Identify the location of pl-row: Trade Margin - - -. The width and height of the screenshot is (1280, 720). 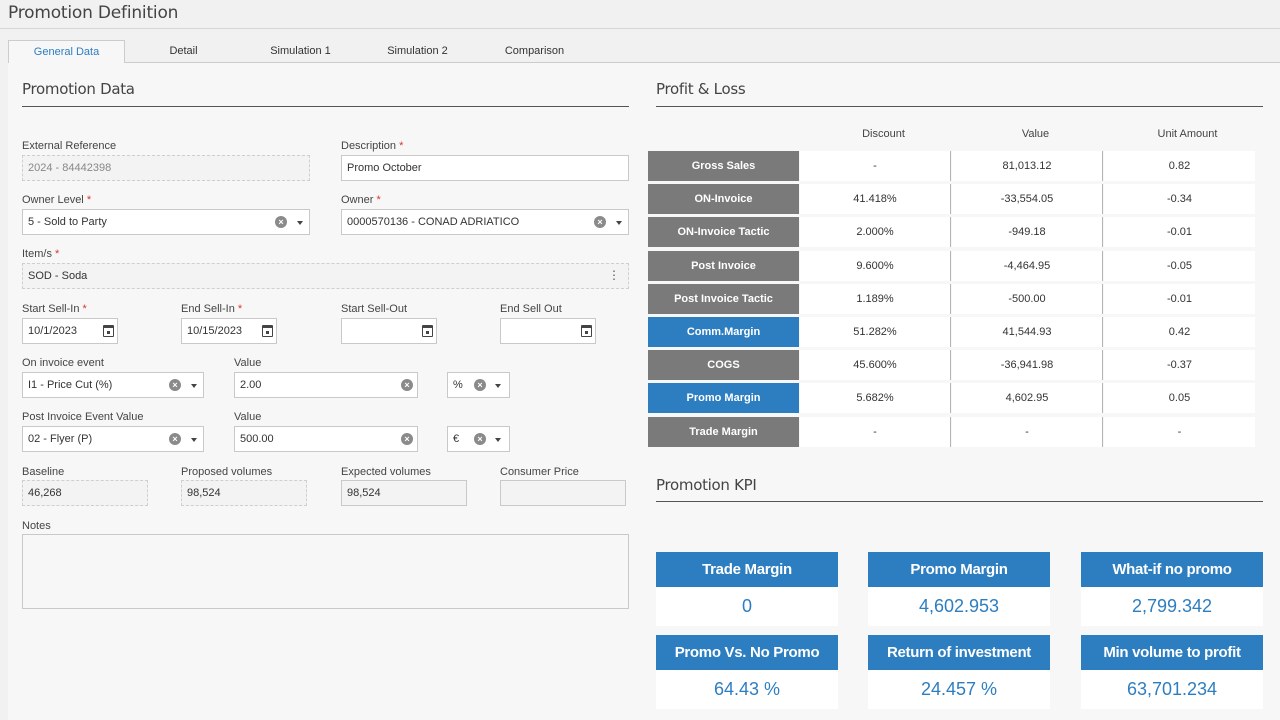
(951, 432).